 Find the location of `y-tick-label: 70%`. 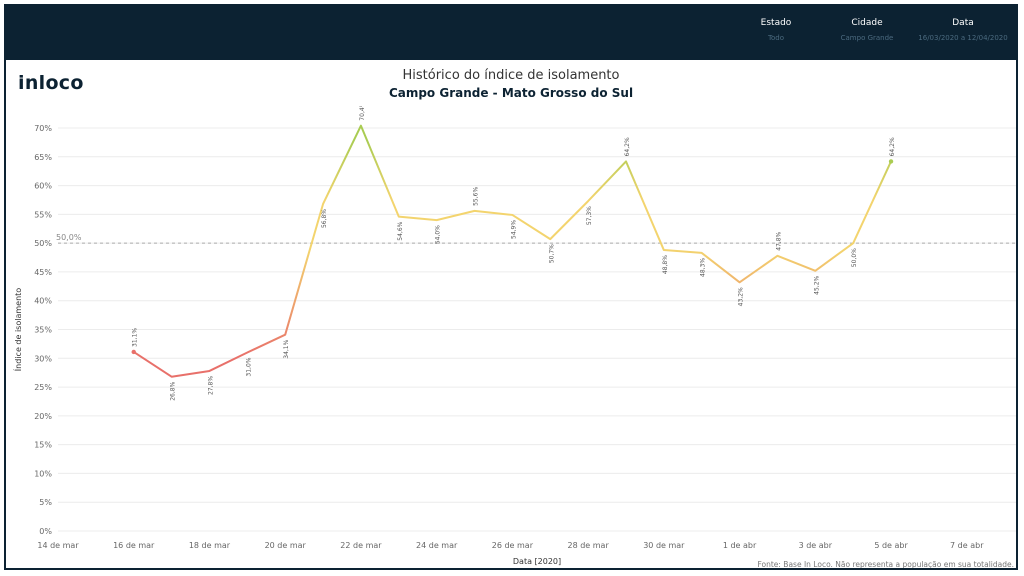

y-tick-label: 70% is located at coordinates (43, 128).